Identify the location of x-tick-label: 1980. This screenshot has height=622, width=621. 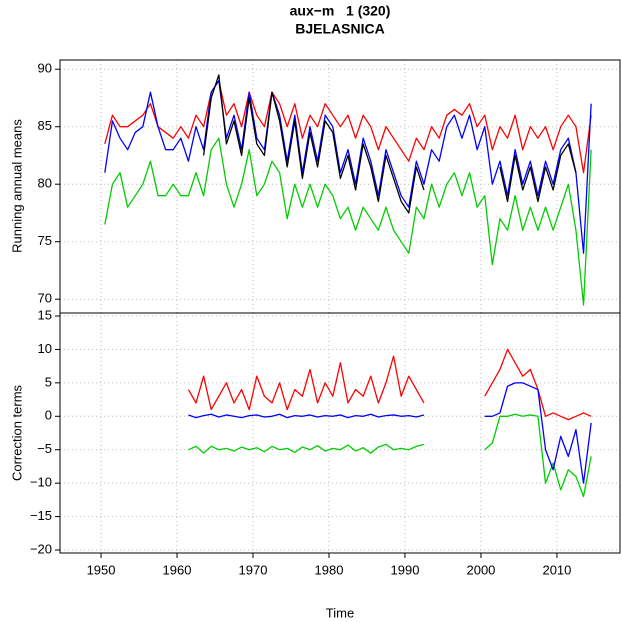
(329, 569).